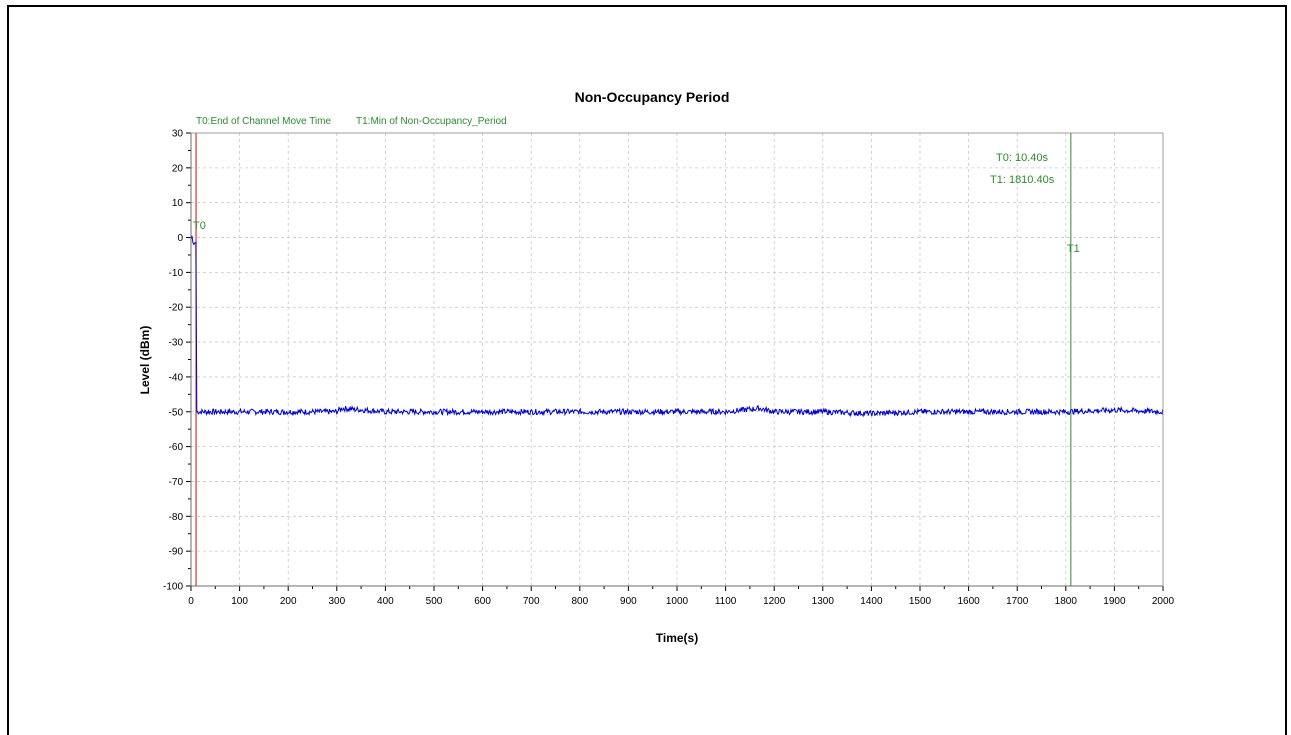 The image size is (1291, 735). I want to click on x-tick-label: 500, so click(434, 601).